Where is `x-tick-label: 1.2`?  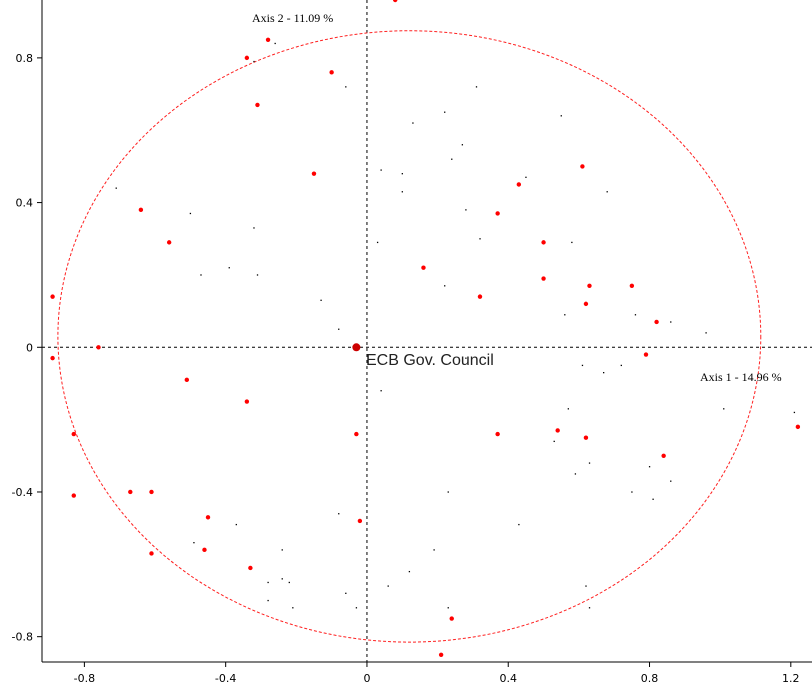
x-tick-label: 1.2 is located at coordinates (791, 678).